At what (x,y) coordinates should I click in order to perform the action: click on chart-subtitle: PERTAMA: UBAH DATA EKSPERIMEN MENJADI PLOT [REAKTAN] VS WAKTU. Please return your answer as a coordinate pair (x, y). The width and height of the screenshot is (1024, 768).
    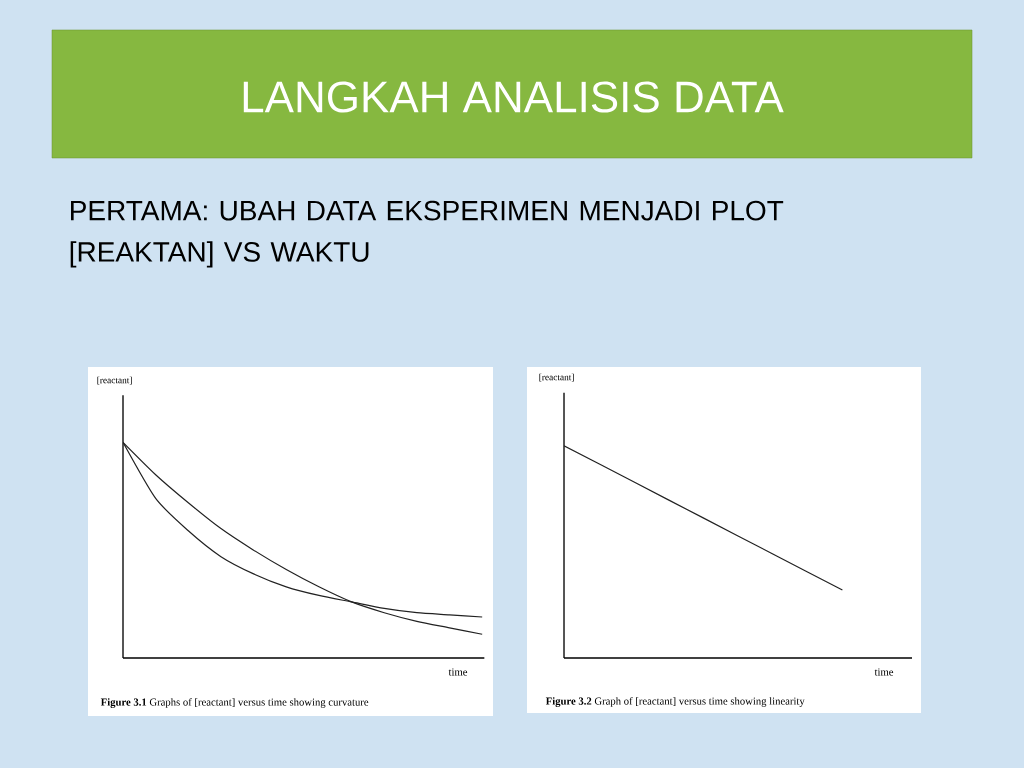
    Looking at the image, I should click on (427, 234).